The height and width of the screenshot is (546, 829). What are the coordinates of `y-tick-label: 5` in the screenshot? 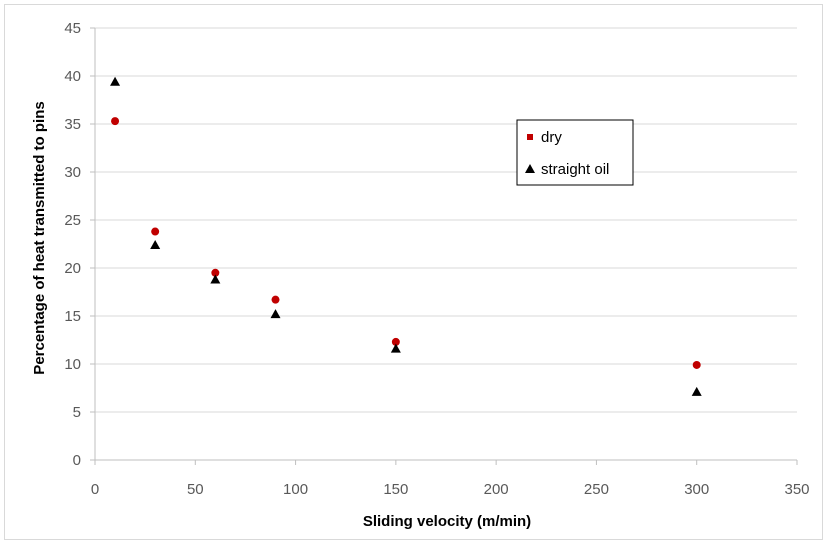 It's located at (77, 412).